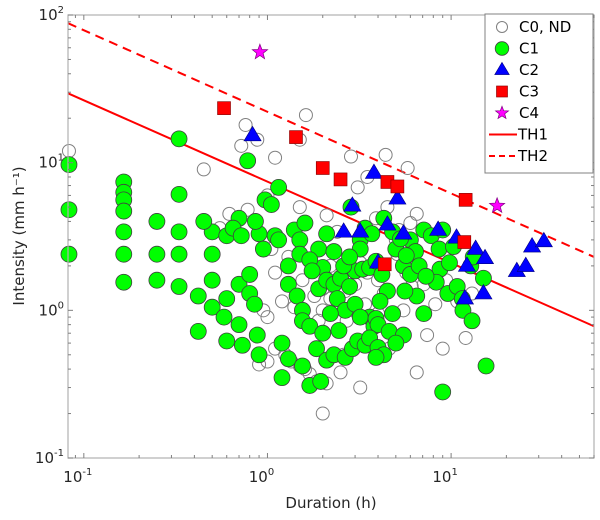 This screenshot has height=520, width=600. Describe the element at coordinates (378, 128) in the screenshot. I see `series-c4` at that location.